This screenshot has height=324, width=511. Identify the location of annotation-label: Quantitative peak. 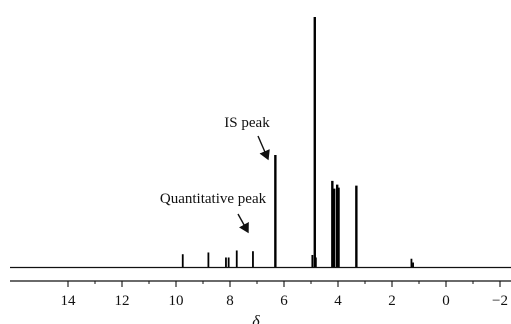
(213, 199).